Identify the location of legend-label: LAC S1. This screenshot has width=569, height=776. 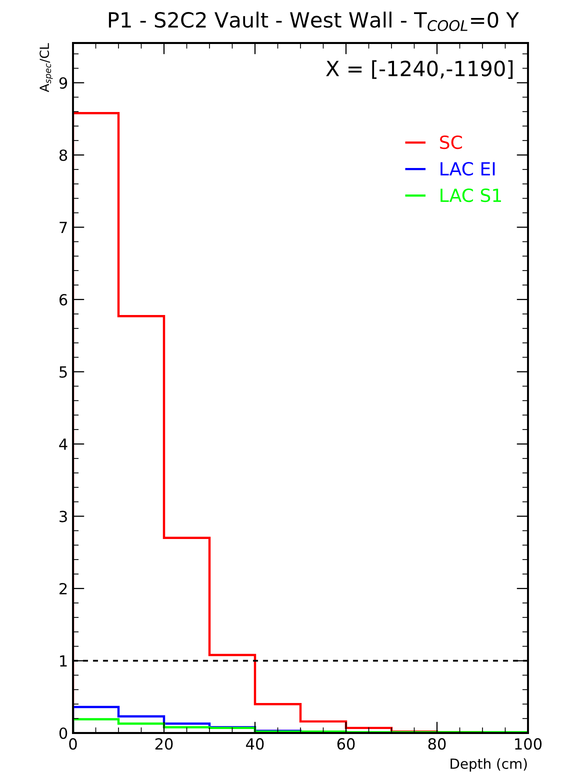
(470, 195).